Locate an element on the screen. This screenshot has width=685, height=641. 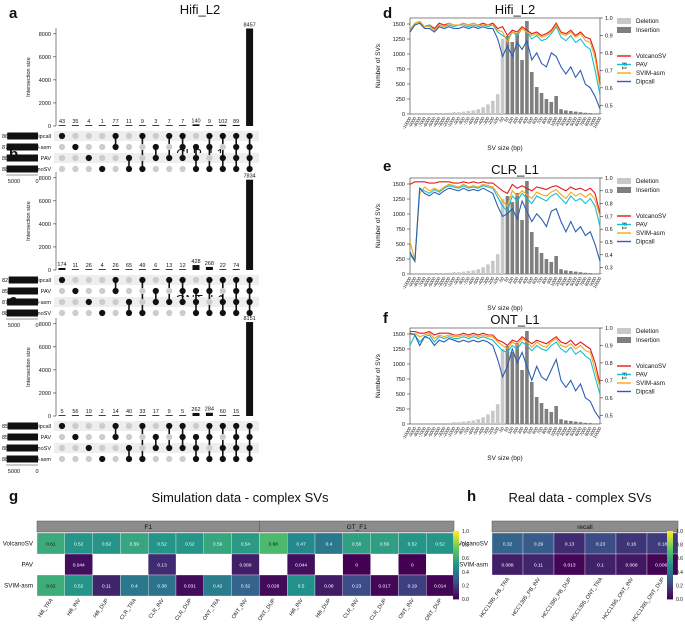
intersection-bar-b is located at coordinates (196, 267).